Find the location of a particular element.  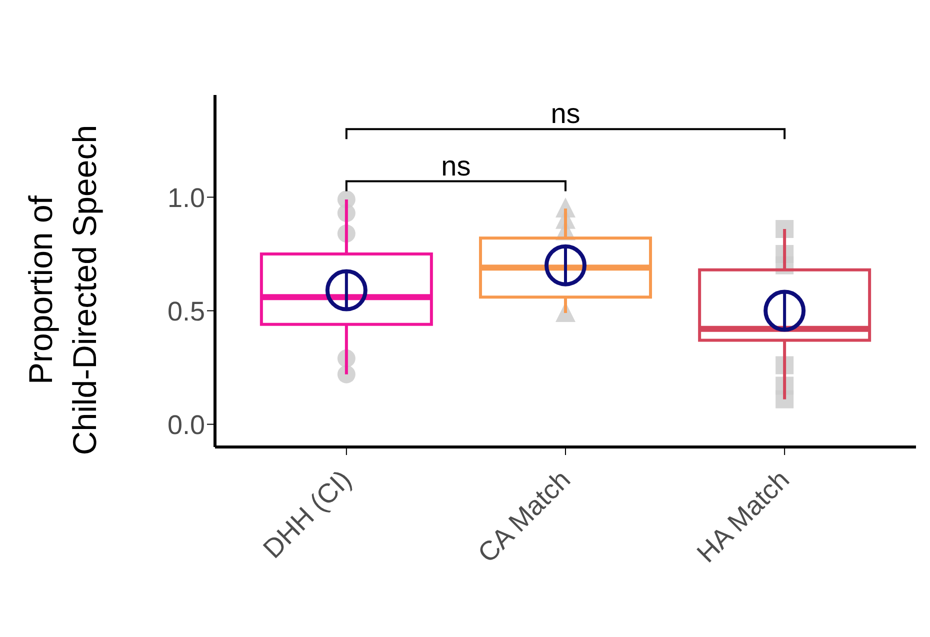

y-tick-label: 0.5 is located at coordinates (186, 311).